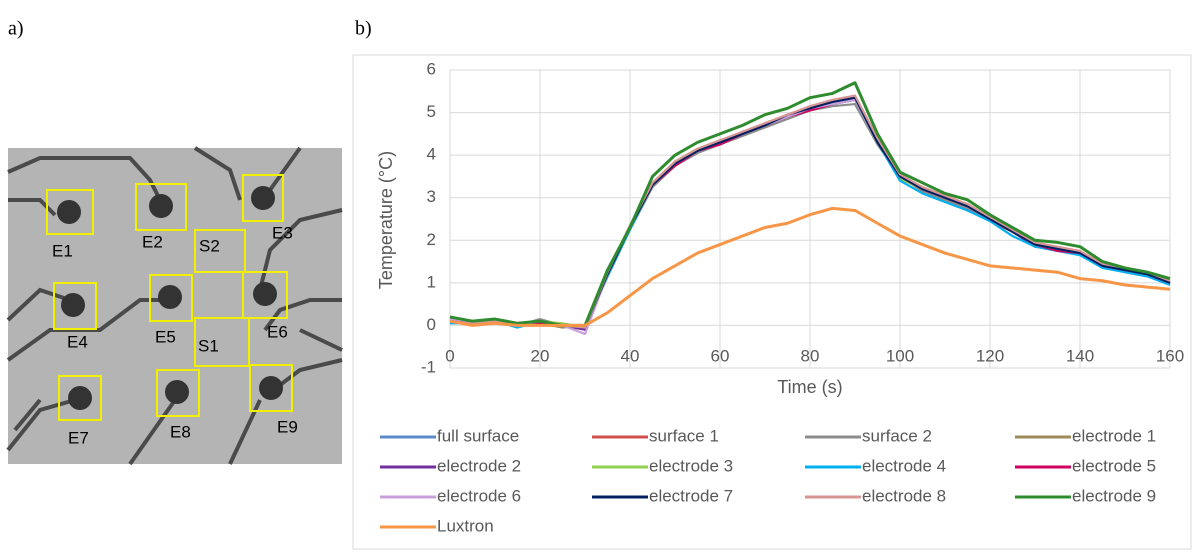  Describe the element at coordinates (431, 154) in the screenshot. I see `y-tick-label: 4` at that location.